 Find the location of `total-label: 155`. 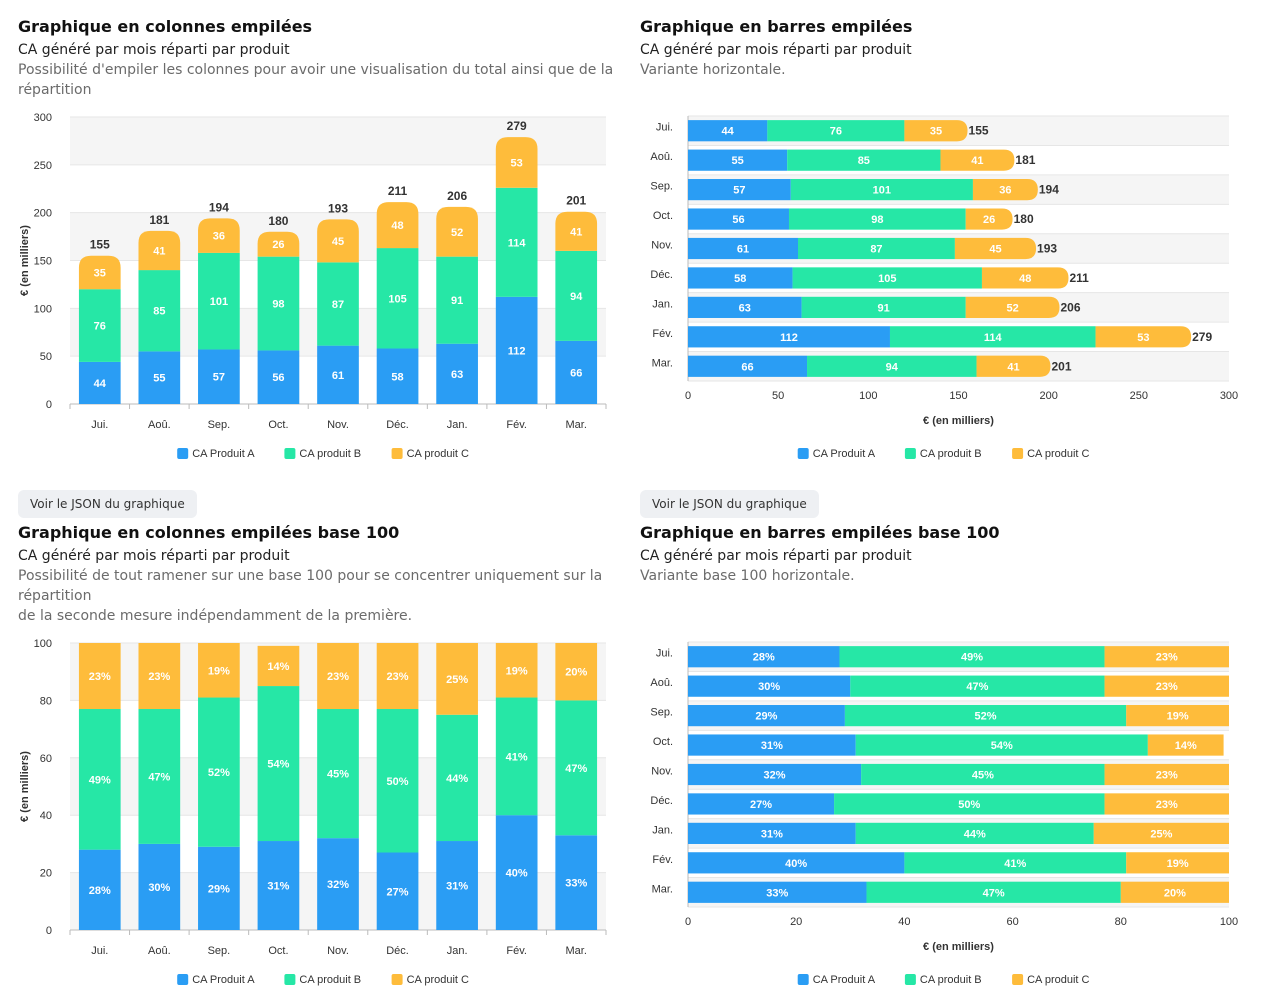

total-label: 155 is located at coordinates (979, 131).